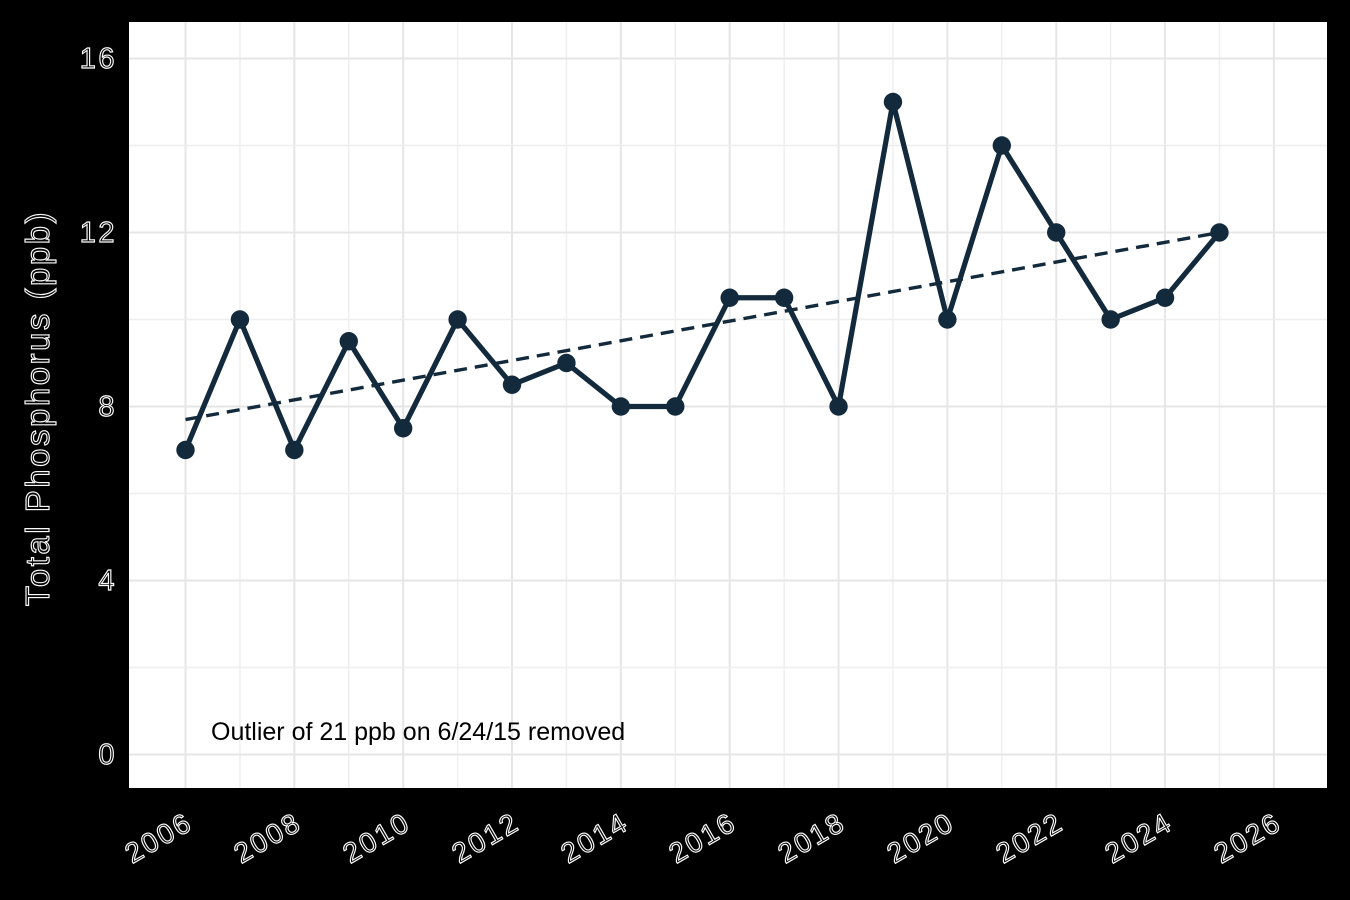 This screenshot has height=900, width=1350. What do you see at coordinates (98, 58) in the screenshot?
I see `y-axis-tick-label: 16` at bounding box center [98, 58].